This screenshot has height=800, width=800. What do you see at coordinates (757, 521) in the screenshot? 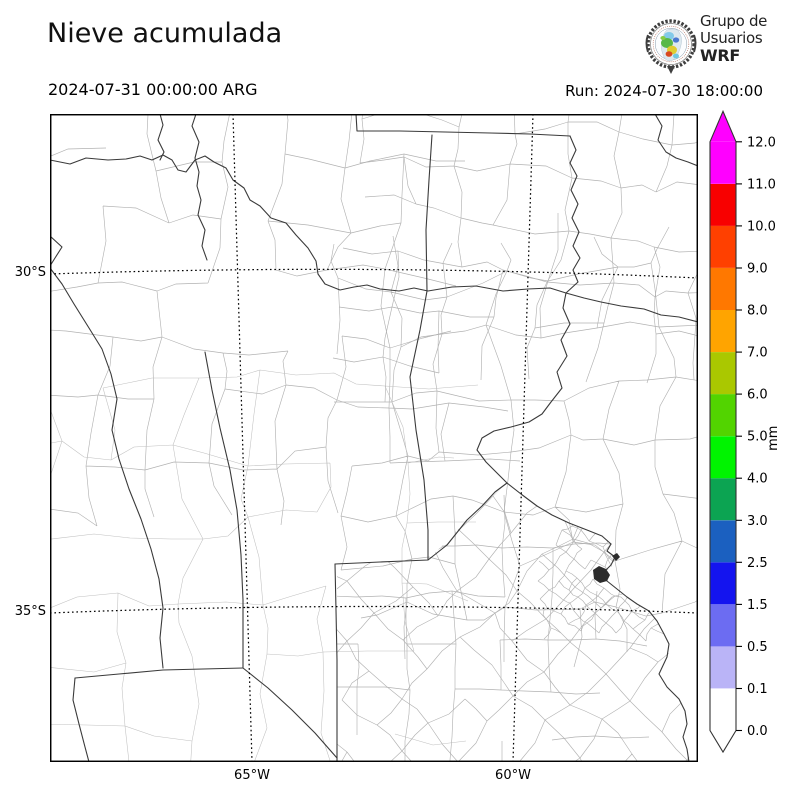
I see `colorbar-tick-label: 3.0` at bounding box center [757, 521].